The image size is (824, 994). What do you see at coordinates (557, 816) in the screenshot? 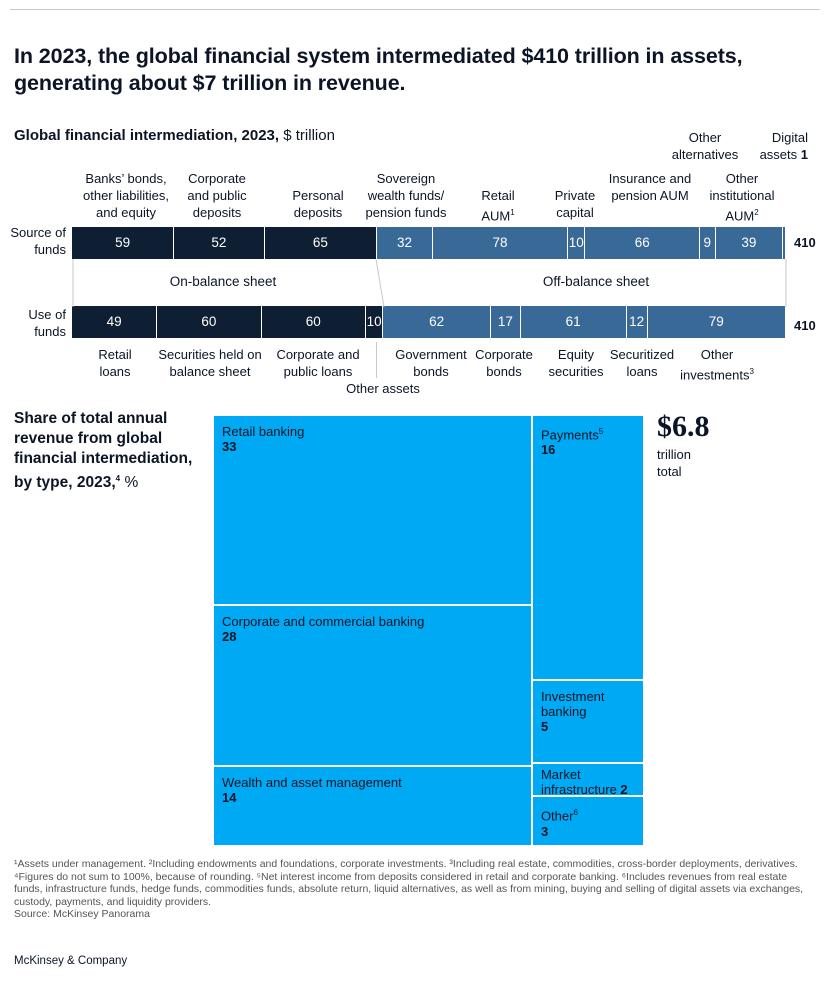
I see `treemap-label-text: Other` at bounding box center [557, 816].